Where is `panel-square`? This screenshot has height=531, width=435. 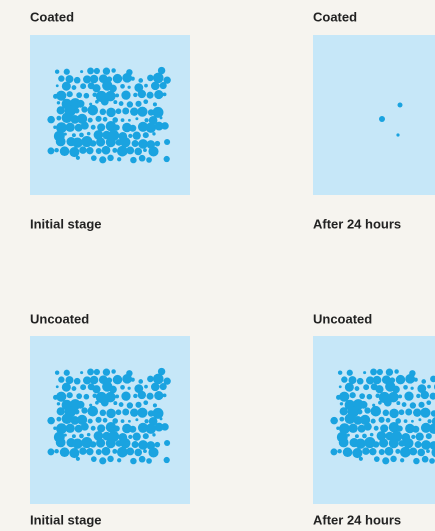 panel-square is located at coordinates (374, 115).